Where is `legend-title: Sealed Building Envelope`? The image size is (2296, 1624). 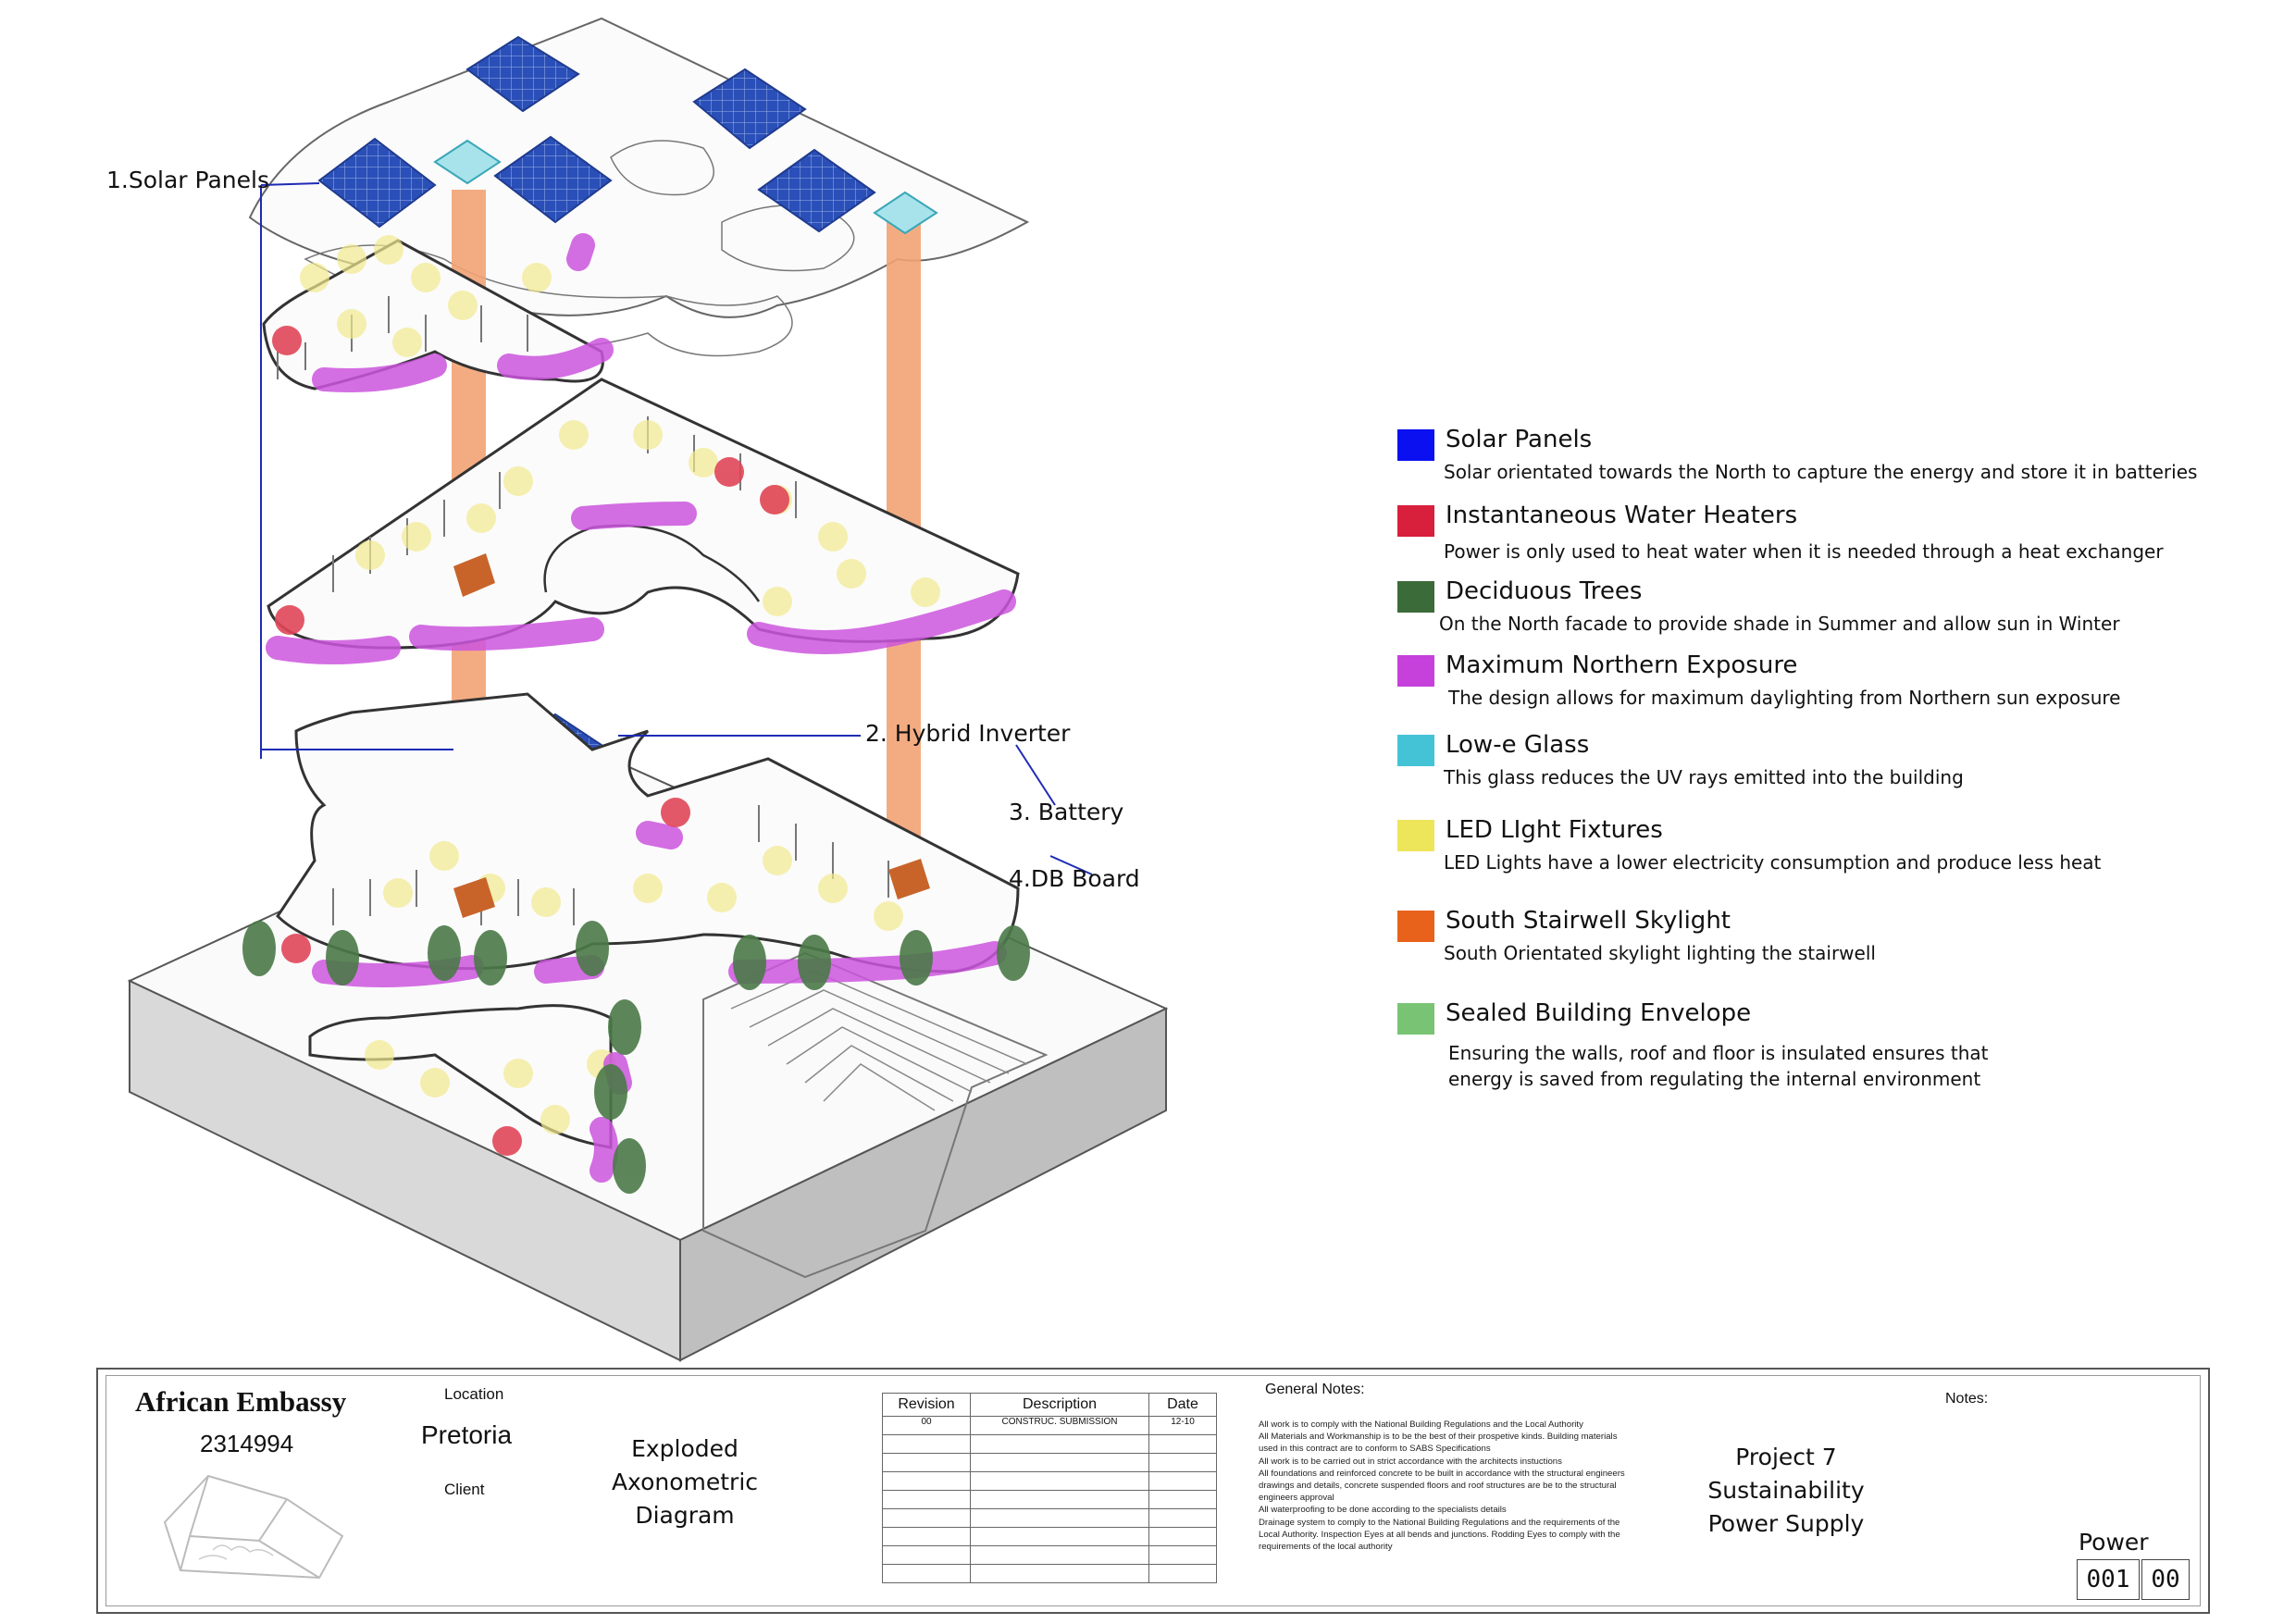 legend-title: Sealed Building Envelope is located at coordinates (1599, 1013).